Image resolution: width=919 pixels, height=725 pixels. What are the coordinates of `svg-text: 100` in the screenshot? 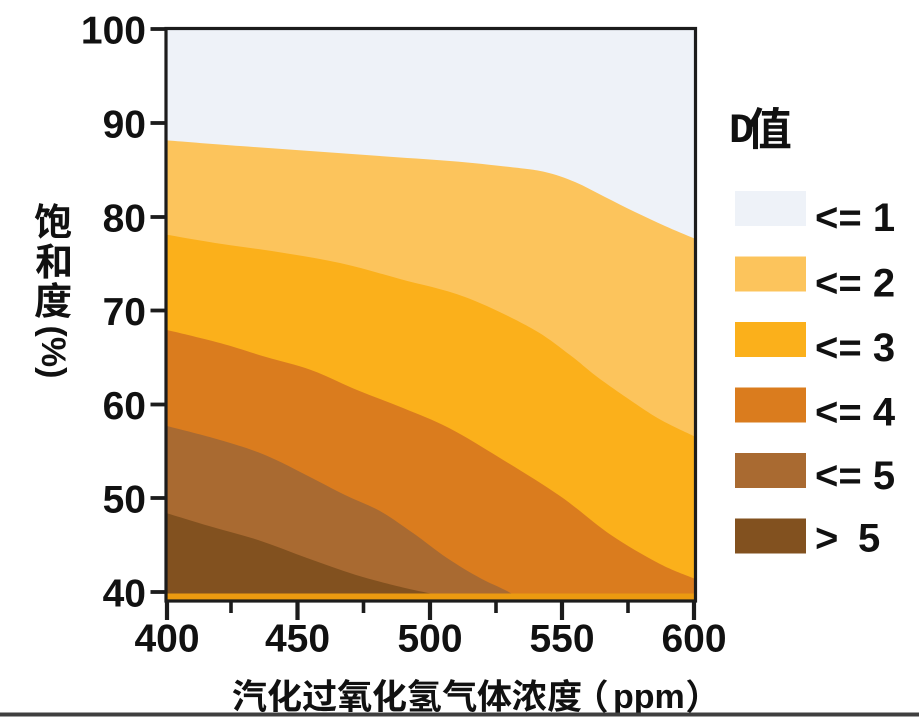 It's located at (113, 31).